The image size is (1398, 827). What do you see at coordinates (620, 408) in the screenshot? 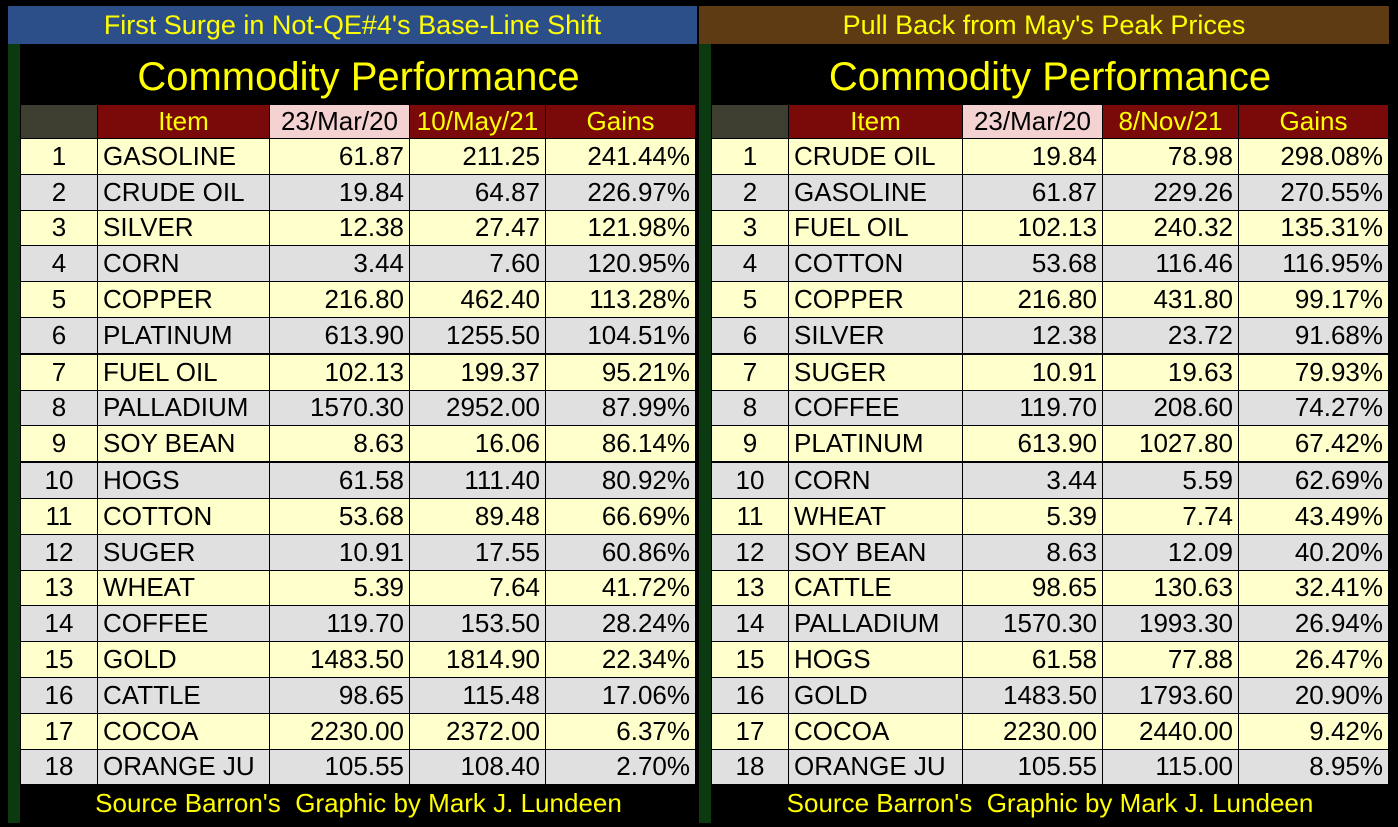
I see `cell-gain: 87.99%` at bounding box center [620, 408].